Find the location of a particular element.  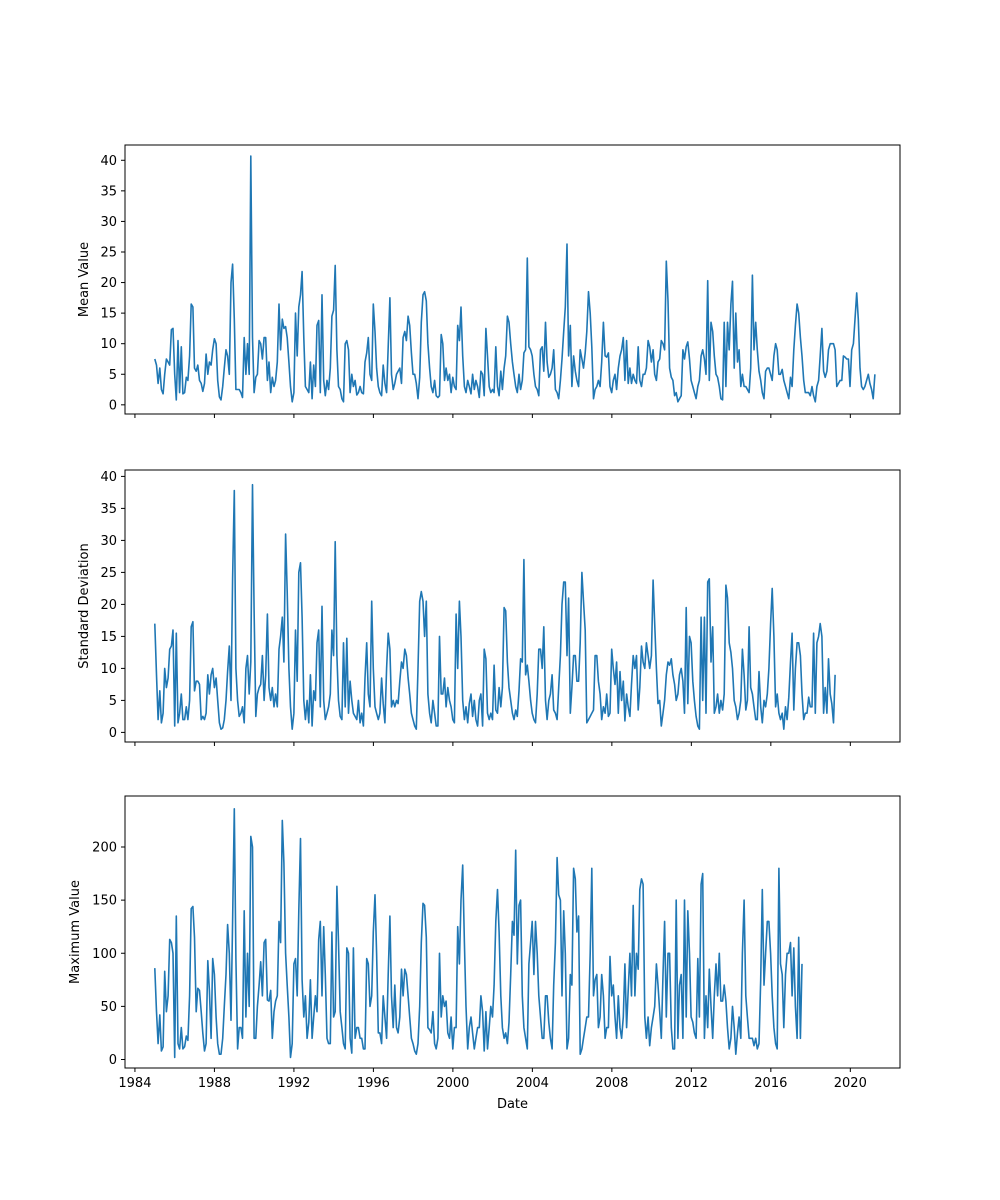

x-tick-label: 2016 is located at coordinates (770, 1083).